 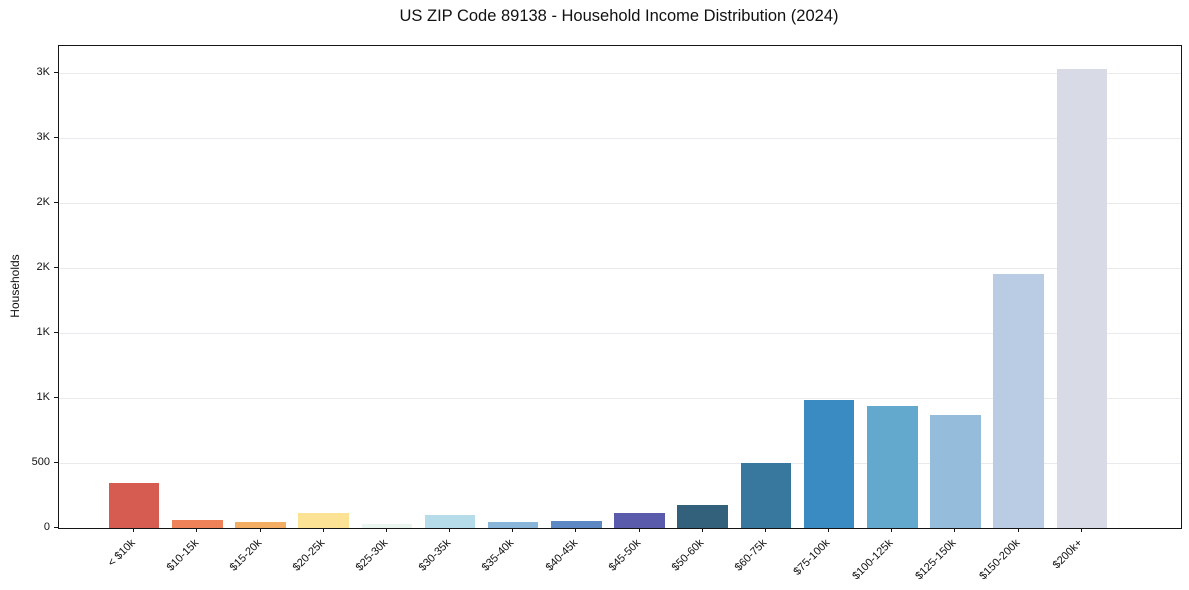 I want to click on x-tick-label: $60-75k, so click(x=751, y=555).